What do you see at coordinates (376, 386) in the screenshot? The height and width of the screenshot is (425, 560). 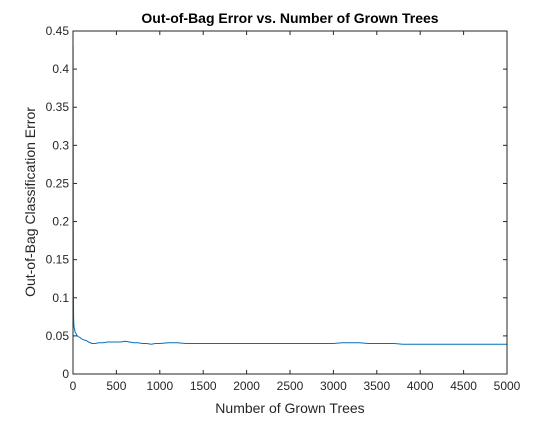 I see `x-tick-label: 3500` at bounding box center [376, 386].